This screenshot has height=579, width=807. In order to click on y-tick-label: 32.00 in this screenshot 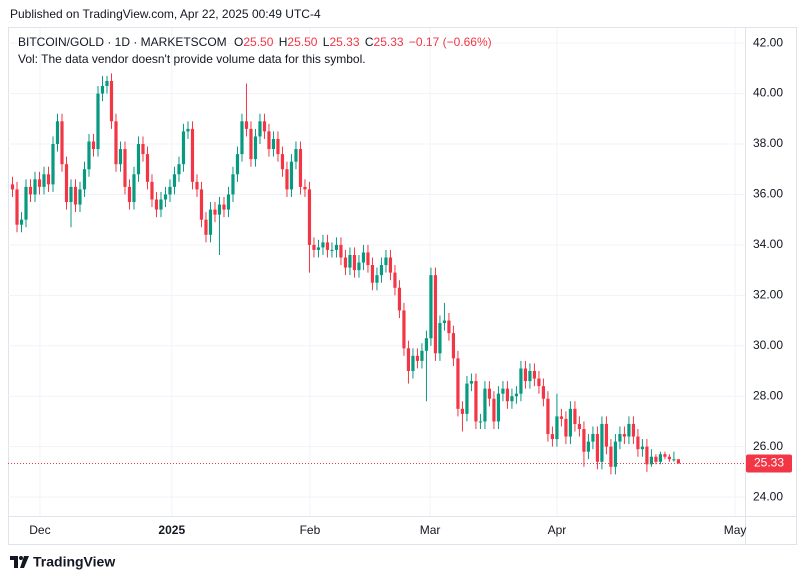, I will do `click(768, 295)`.